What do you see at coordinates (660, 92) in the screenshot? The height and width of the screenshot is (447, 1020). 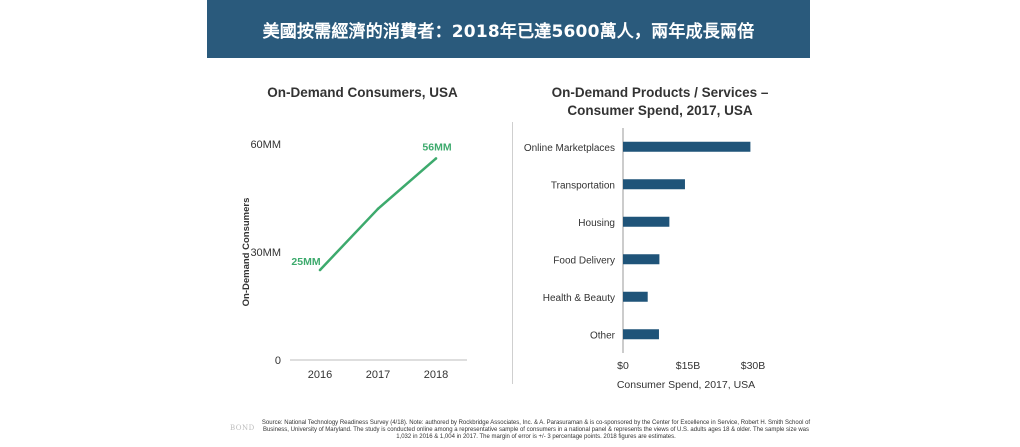 I see `bar-chart-title-line-1: On-Demand Products / Services –` at bounding box center [660, 92].